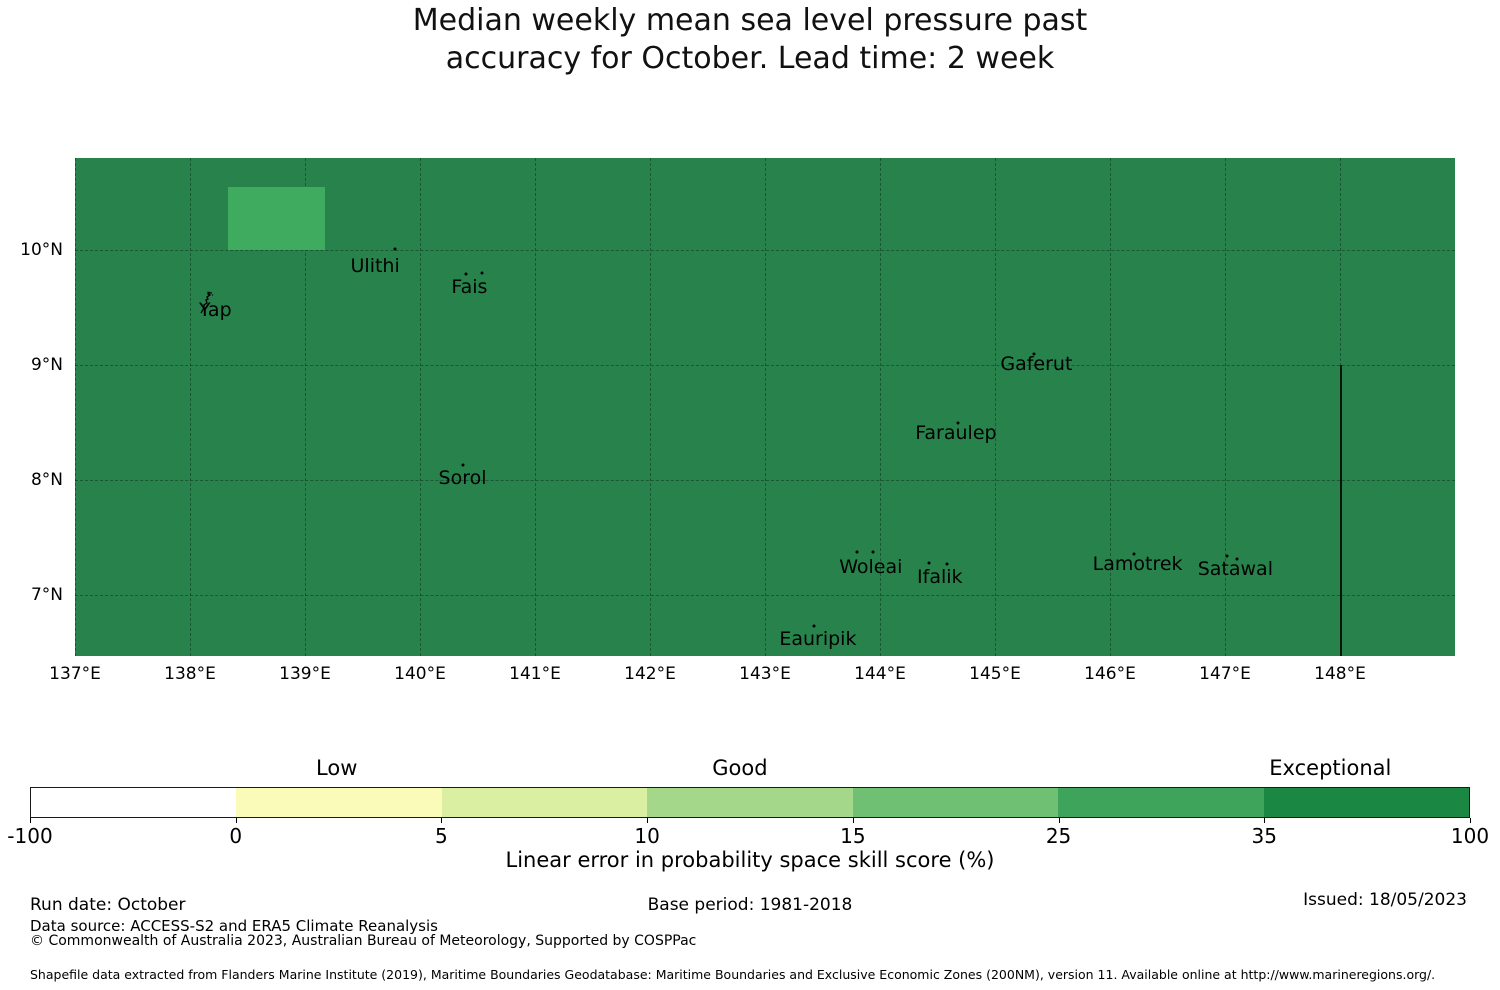 This screenshot has width=1500, height=990. What do you see at coordinates (1340, 674) in the screenshot?
I see `x-tick-label: 148°E` at bounding box center [1340, 674].